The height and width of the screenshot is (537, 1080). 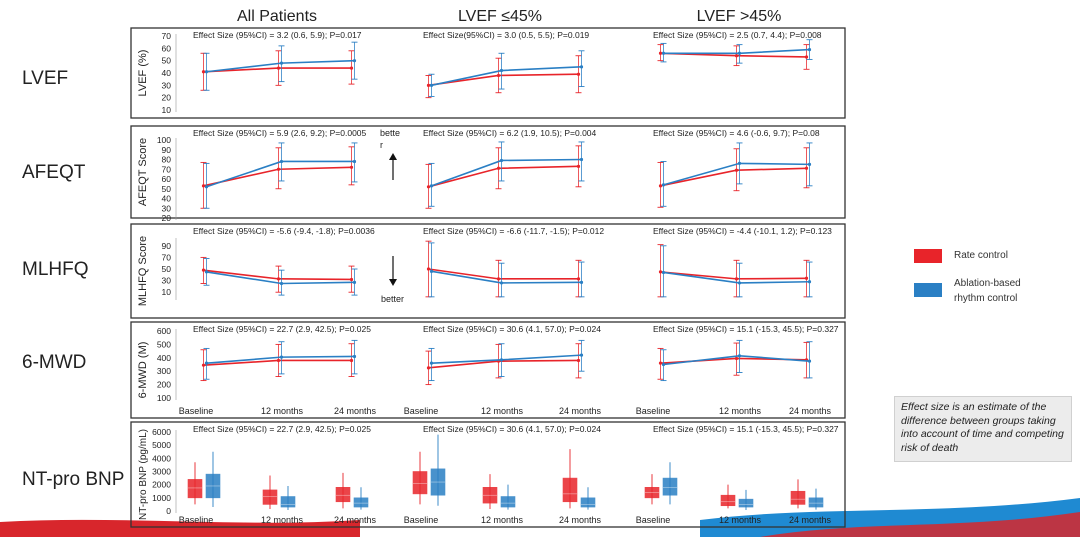 I want to click on y-tick-label: 40, so click(x=167, y=199).